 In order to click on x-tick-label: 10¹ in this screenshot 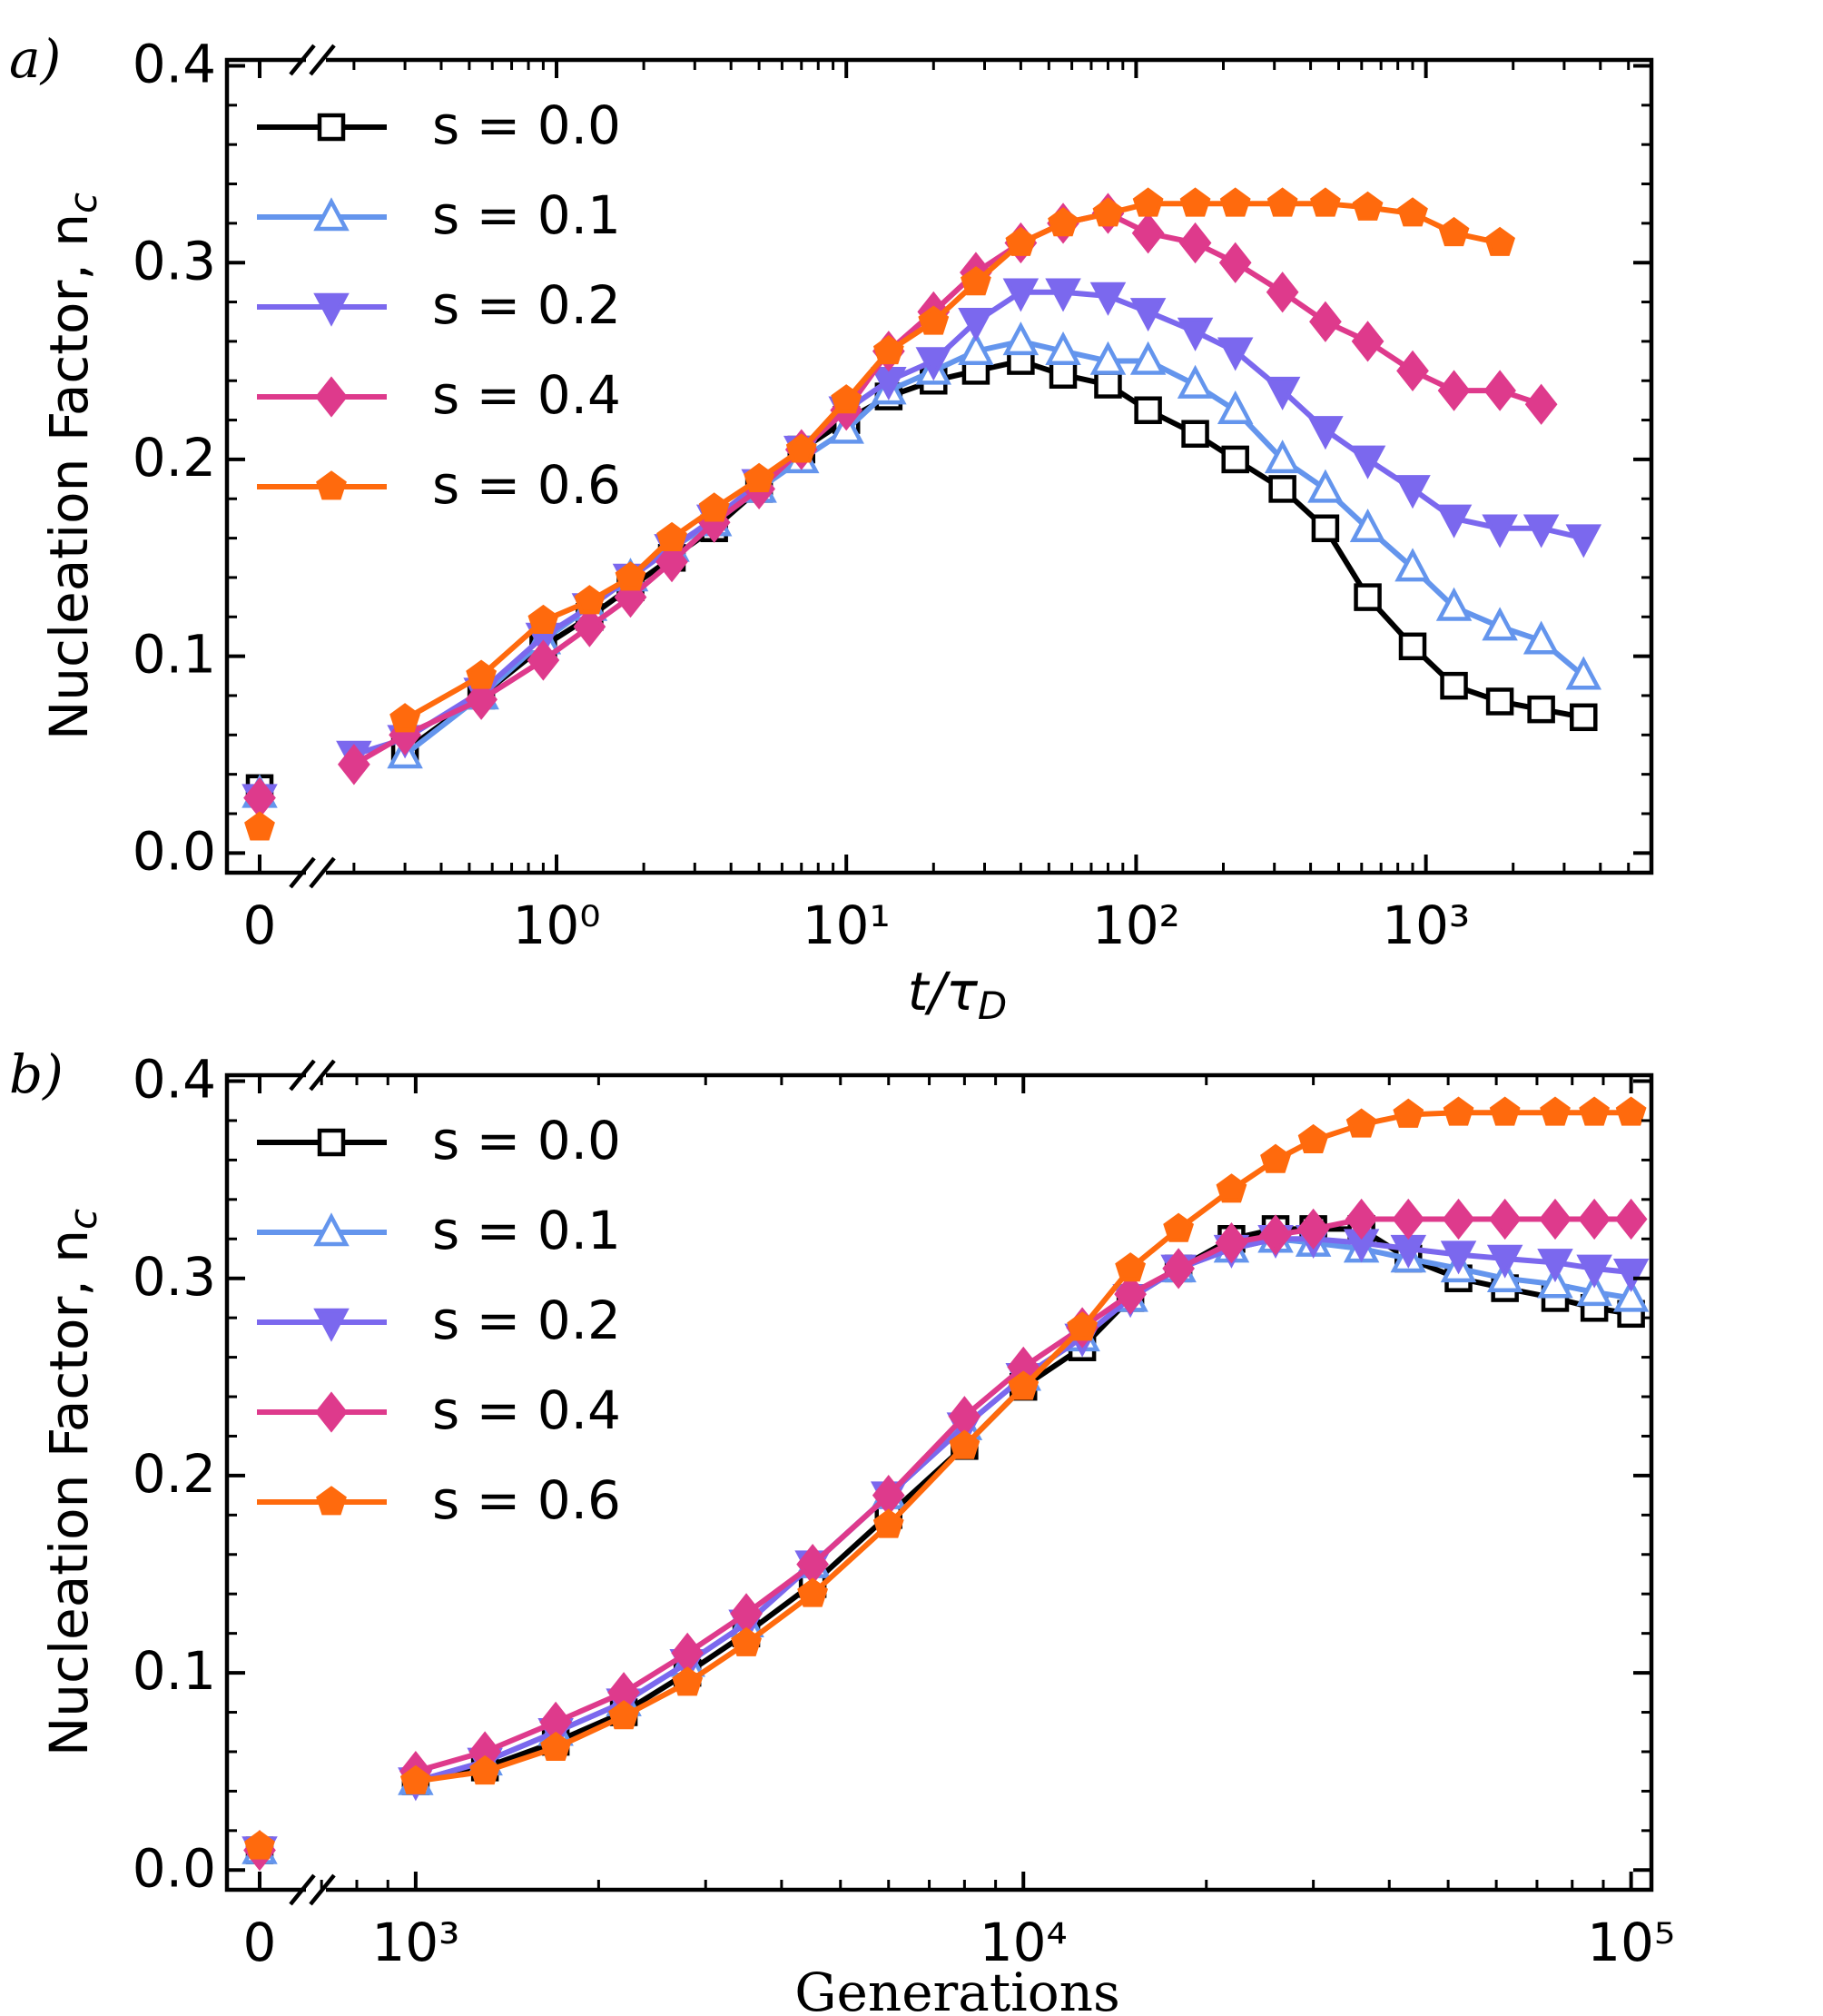, I will do `click(847, 925)`.